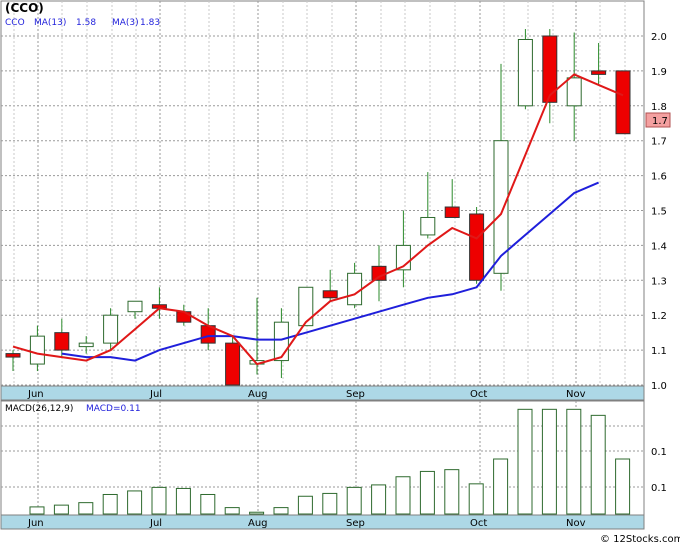 The height and width of the screenshot is (546, 680). I want to click on macd-month-label: Jul, so click(155, 523).